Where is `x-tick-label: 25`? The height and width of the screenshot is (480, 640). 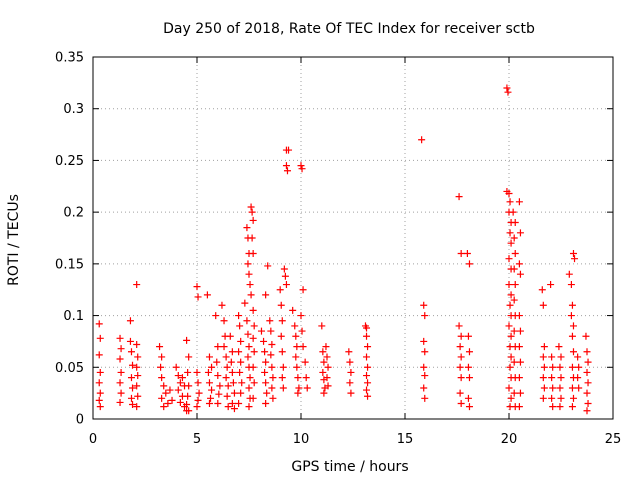 x-tick-label: 25 is located at coordinates (613, 439).